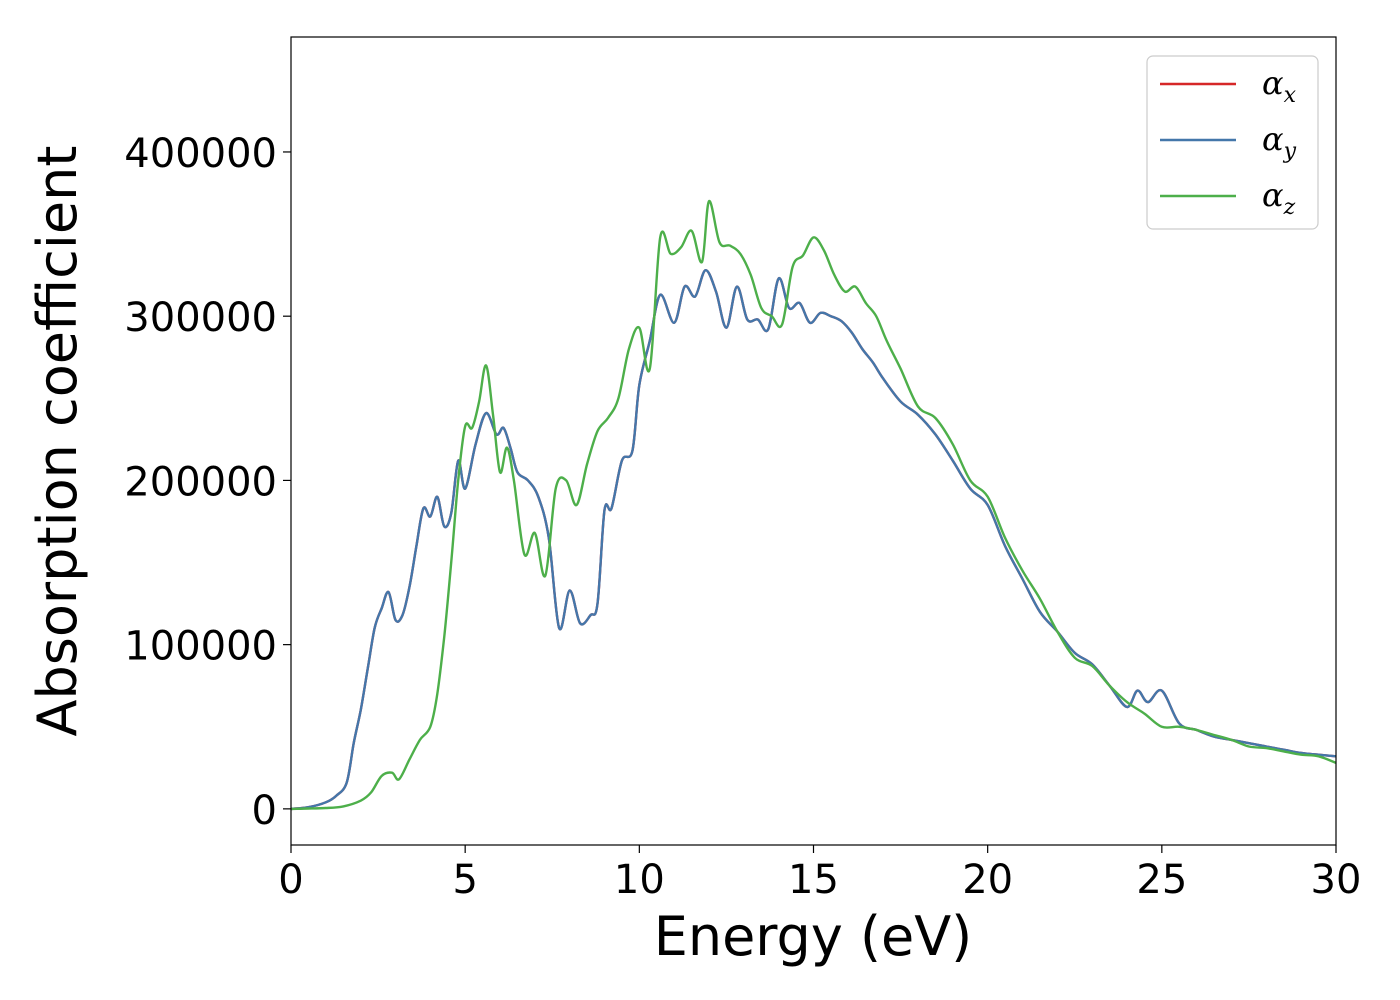 This screenshot has height=1000, width=1400. What do you see at coordinates (639, 880) in the screenshot?
I see `x-tick-label: 10` at bounding box center [639, 880].